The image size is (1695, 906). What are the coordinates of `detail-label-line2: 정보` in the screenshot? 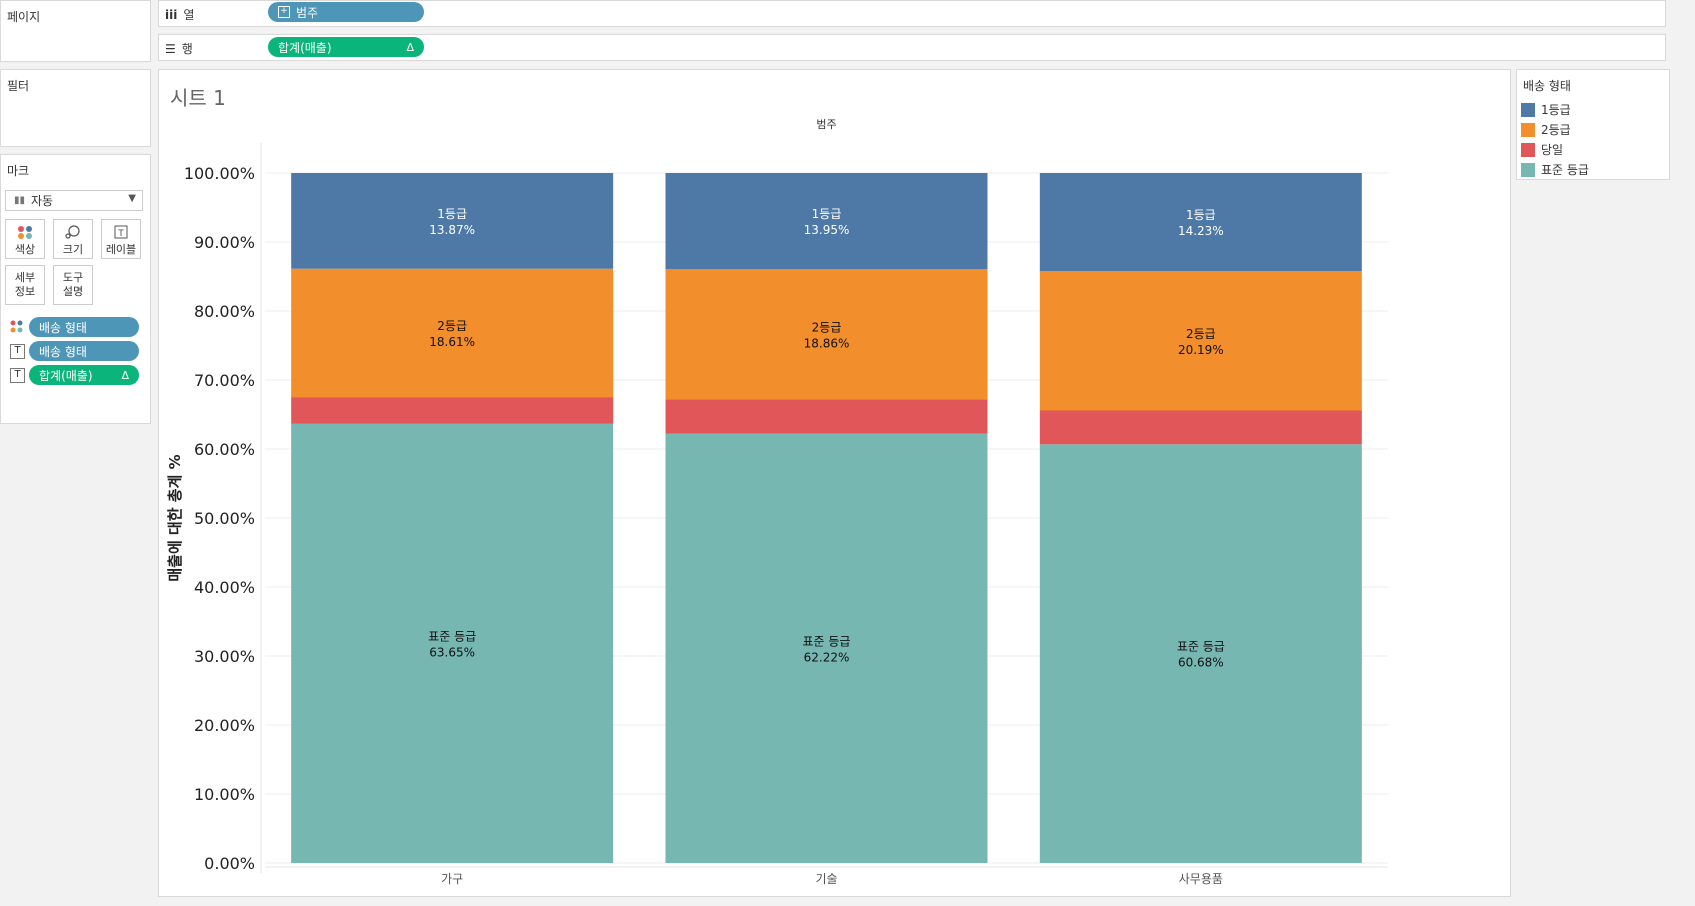 It's located at (25, 291).